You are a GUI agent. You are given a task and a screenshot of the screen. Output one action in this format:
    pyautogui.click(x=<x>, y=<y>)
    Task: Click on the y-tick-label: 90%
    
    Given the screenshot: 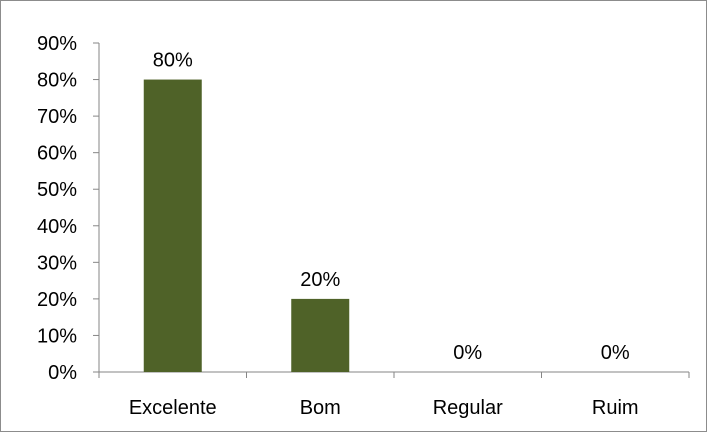 What is the action you would take?
    pyautogui.click(x=57, y=44)
    